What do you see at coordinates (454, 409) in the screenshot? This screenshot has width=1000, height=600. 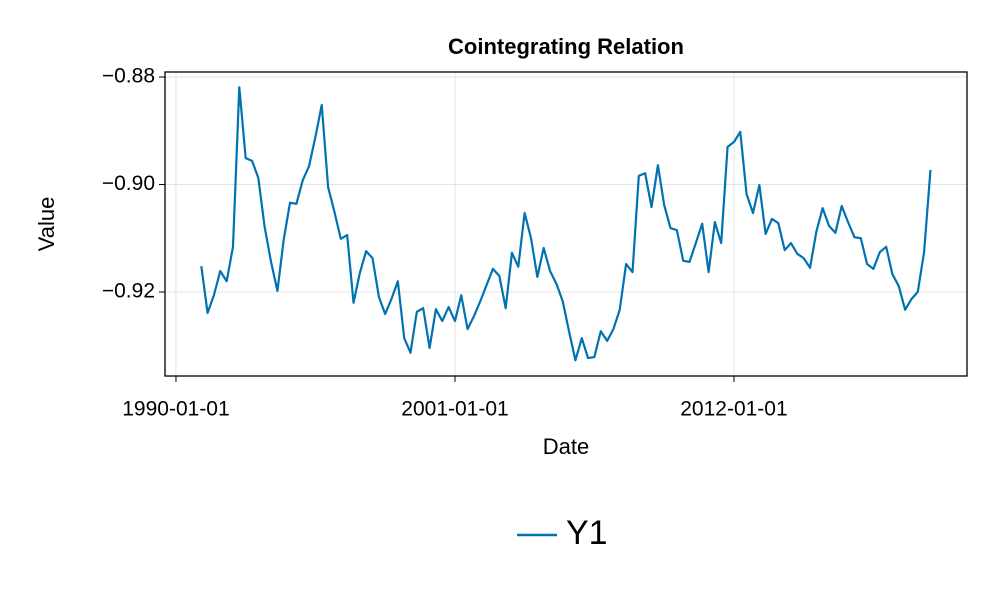 I see `x-tick-label: 2001-01-01` at bounding box center [454, 409].